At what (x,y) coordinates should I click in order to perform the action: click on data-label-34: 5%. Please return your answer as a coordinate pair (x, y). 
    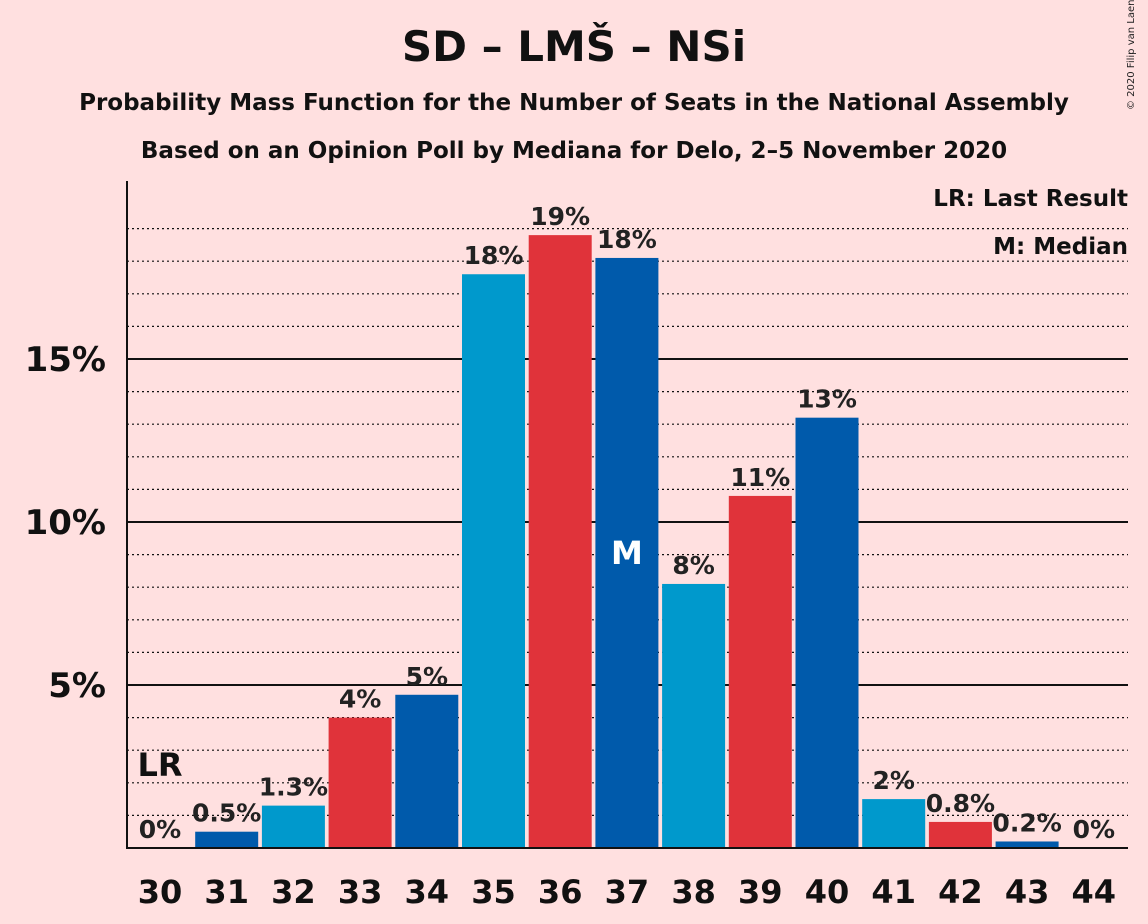
    Looking at the image, I should click on (427, 676).